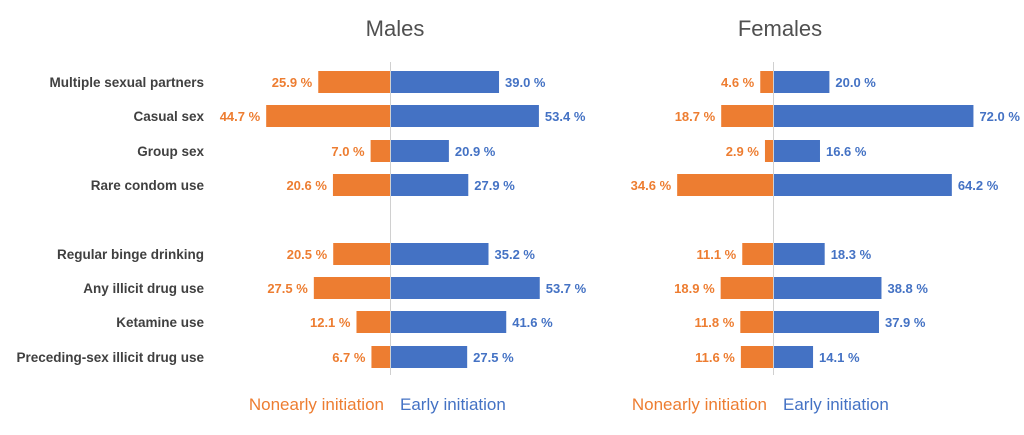 This screenshot has height=435, width=1024. I want to click on females-nonearly-value-0: 4.6 %, so click(738, 82).